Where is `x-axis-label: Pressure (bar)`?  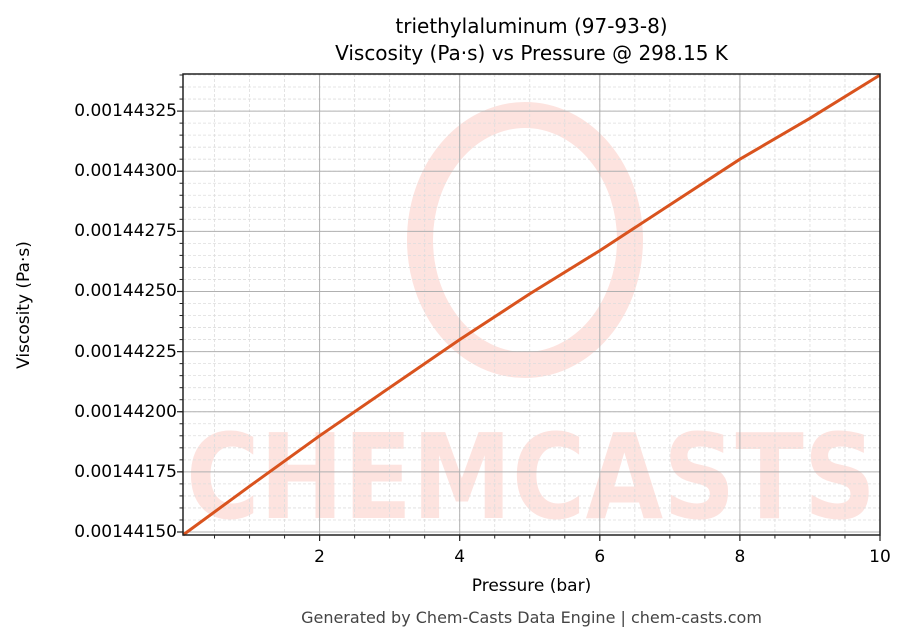 x-axis-label: Pressure (bar) is located at coordinates (531, 586).